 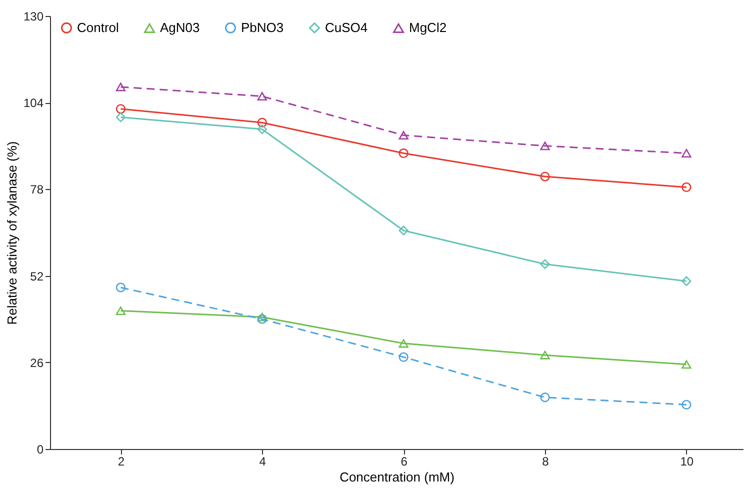 What do you see at coordinates (397, 477) in the screenshot?
I see `x-axis-title: Concentration (mM)` at bounding box center [397, 477].